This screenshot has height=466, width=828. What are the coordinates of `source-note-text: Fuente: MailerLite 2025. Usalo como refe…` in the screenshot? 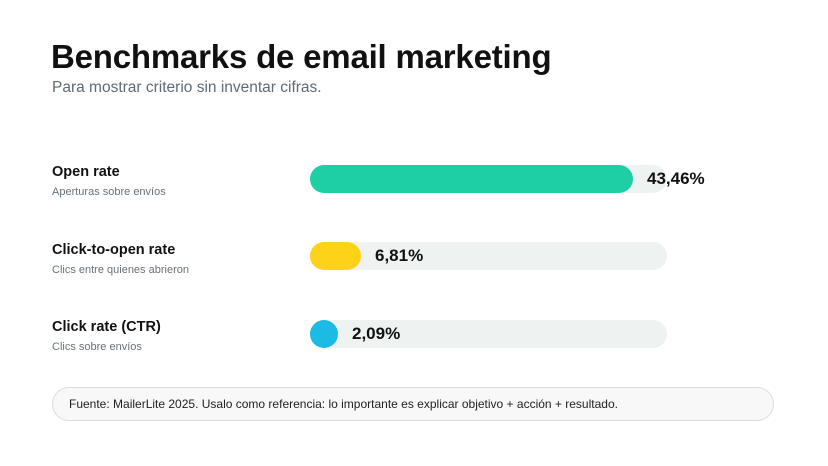 It's located at (343, 404).